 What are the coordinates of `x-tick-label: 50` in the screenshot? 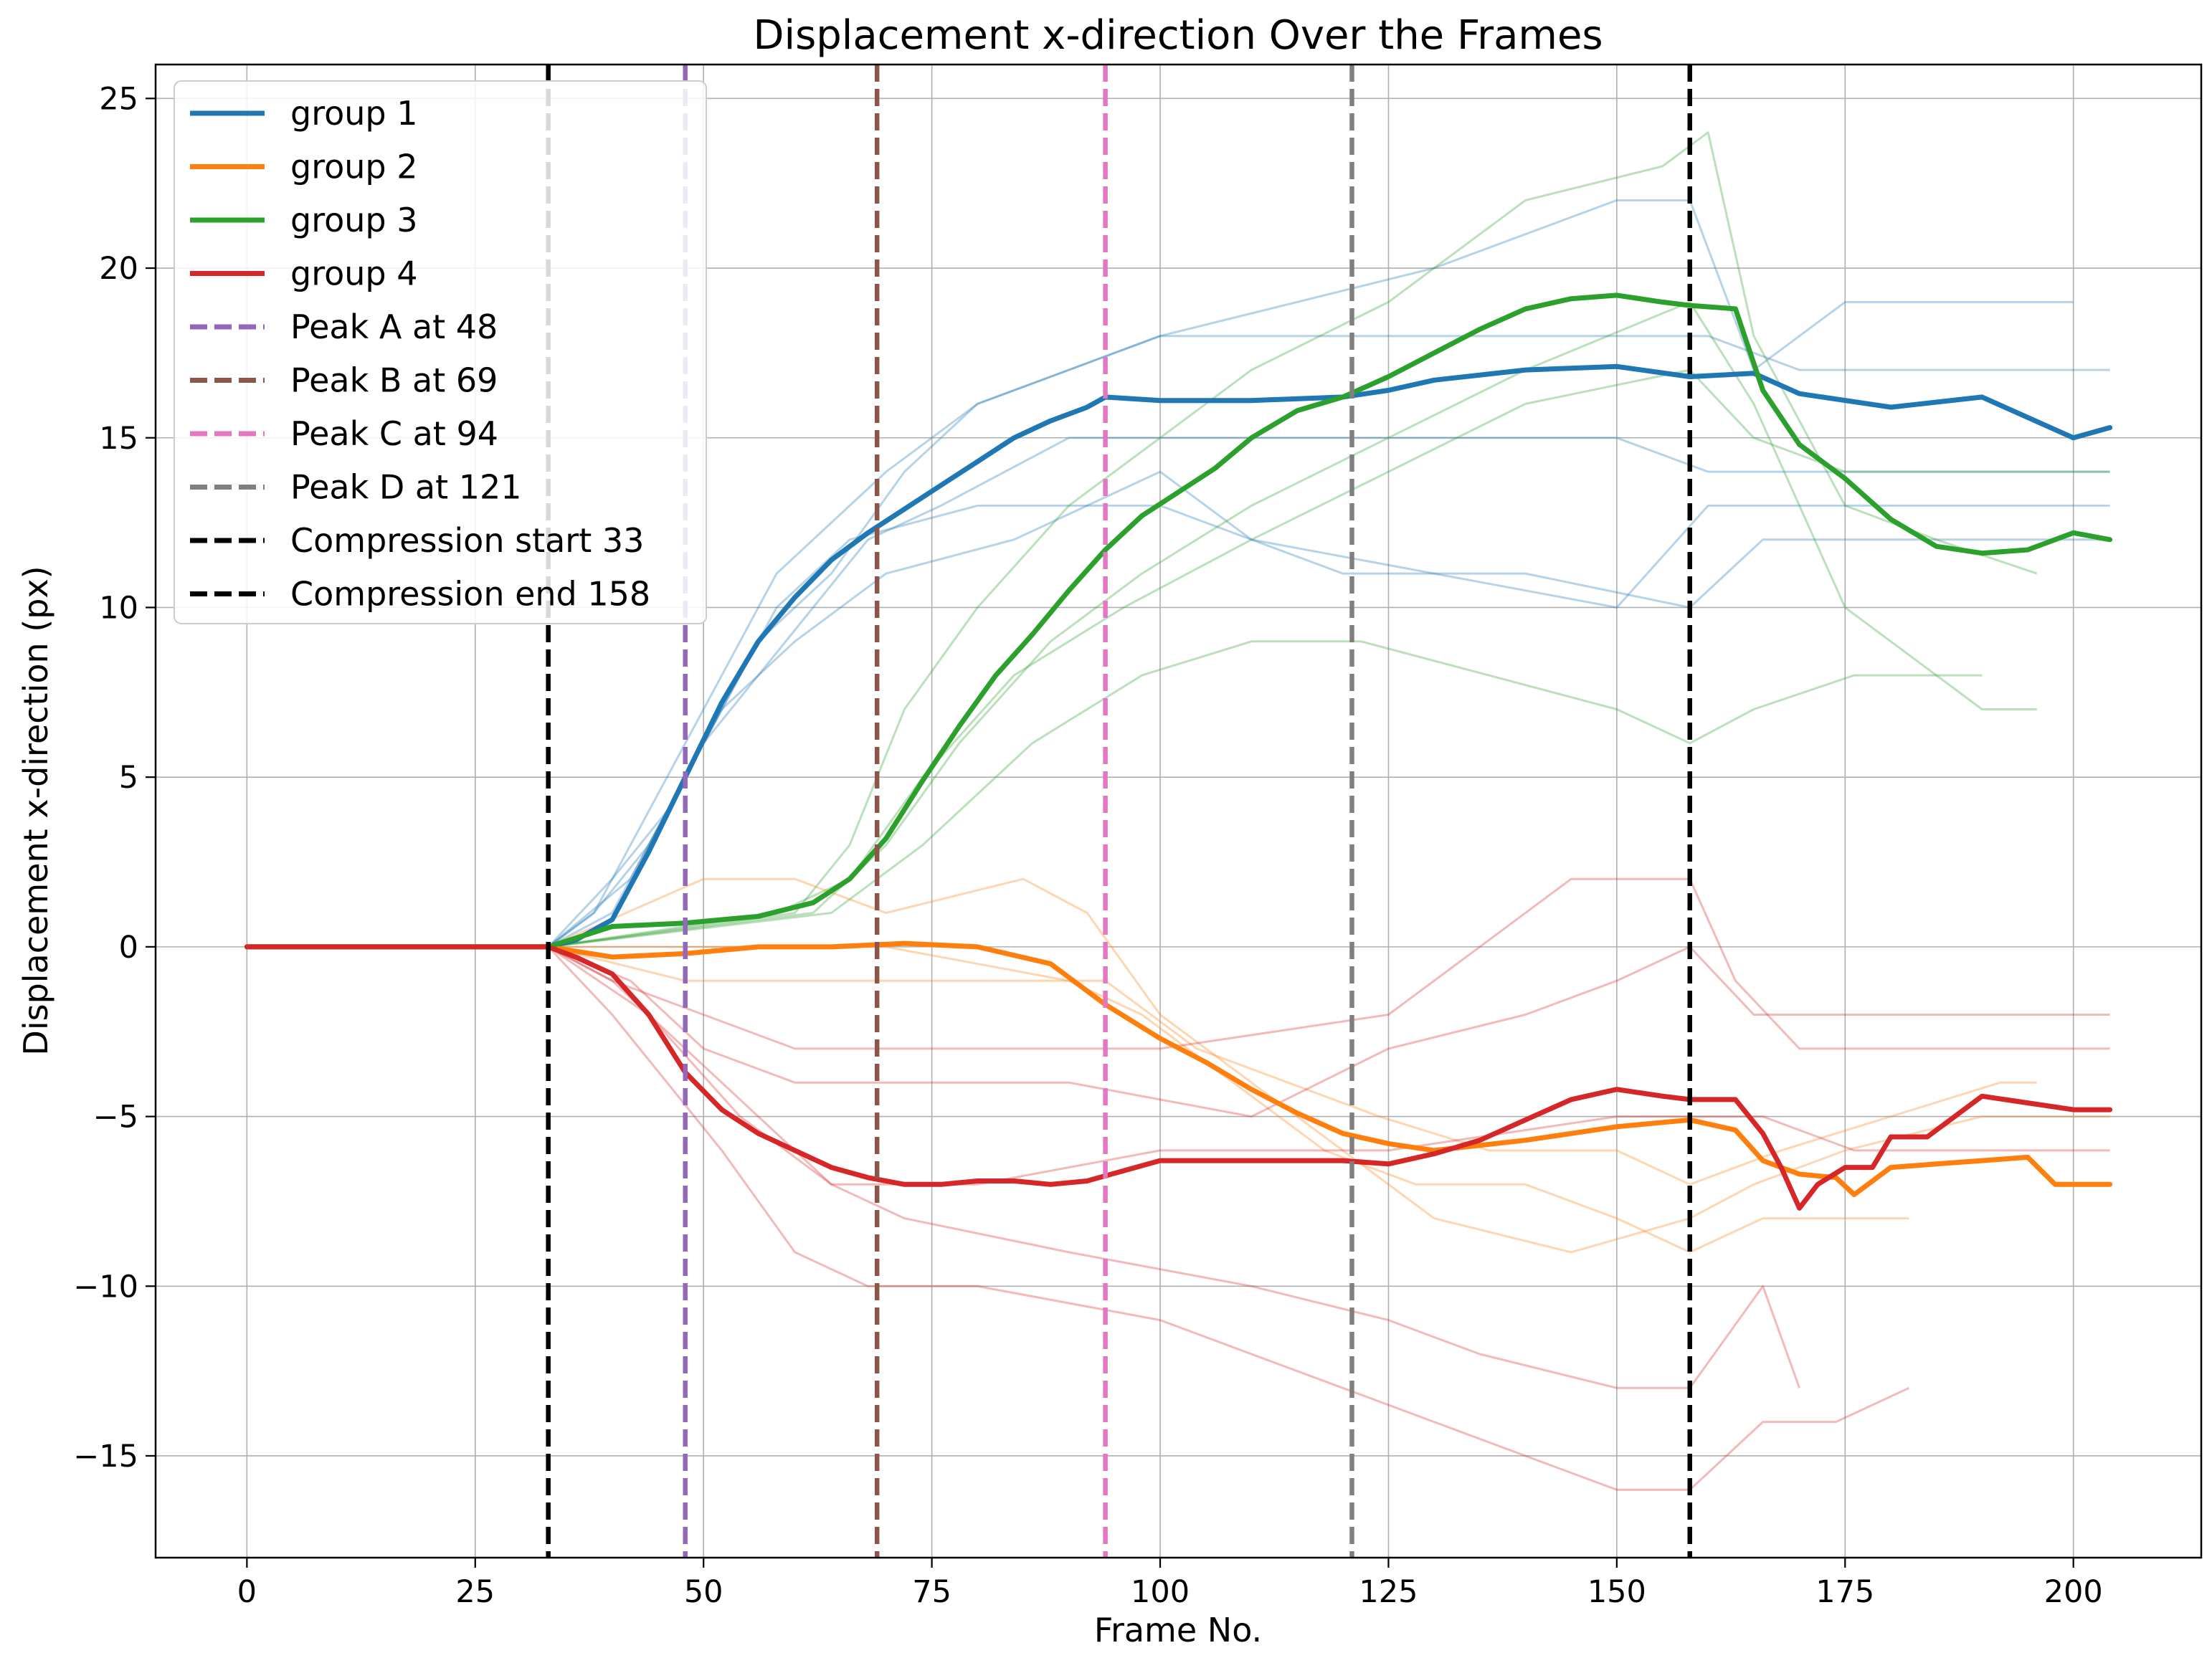 It's located at (703, 1592).